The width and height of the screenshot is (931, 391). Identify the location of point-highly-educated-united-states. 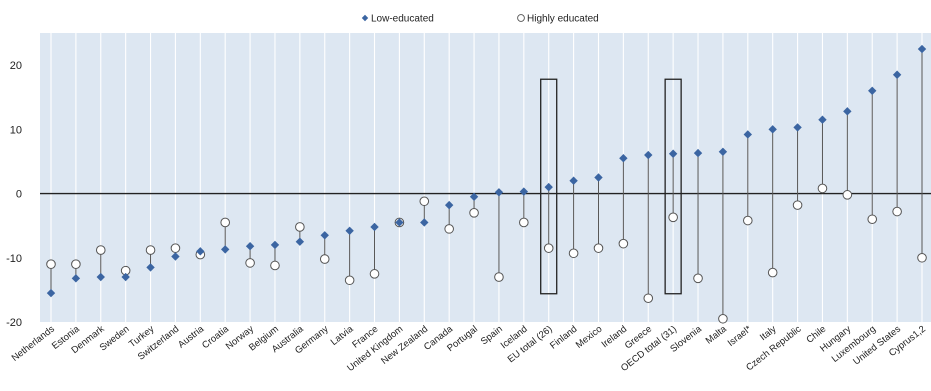
(897, 211).